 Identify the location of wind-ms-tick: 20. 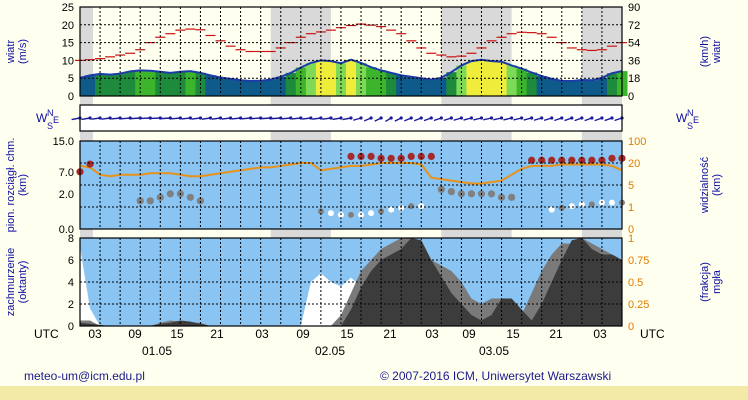
(68, 26).